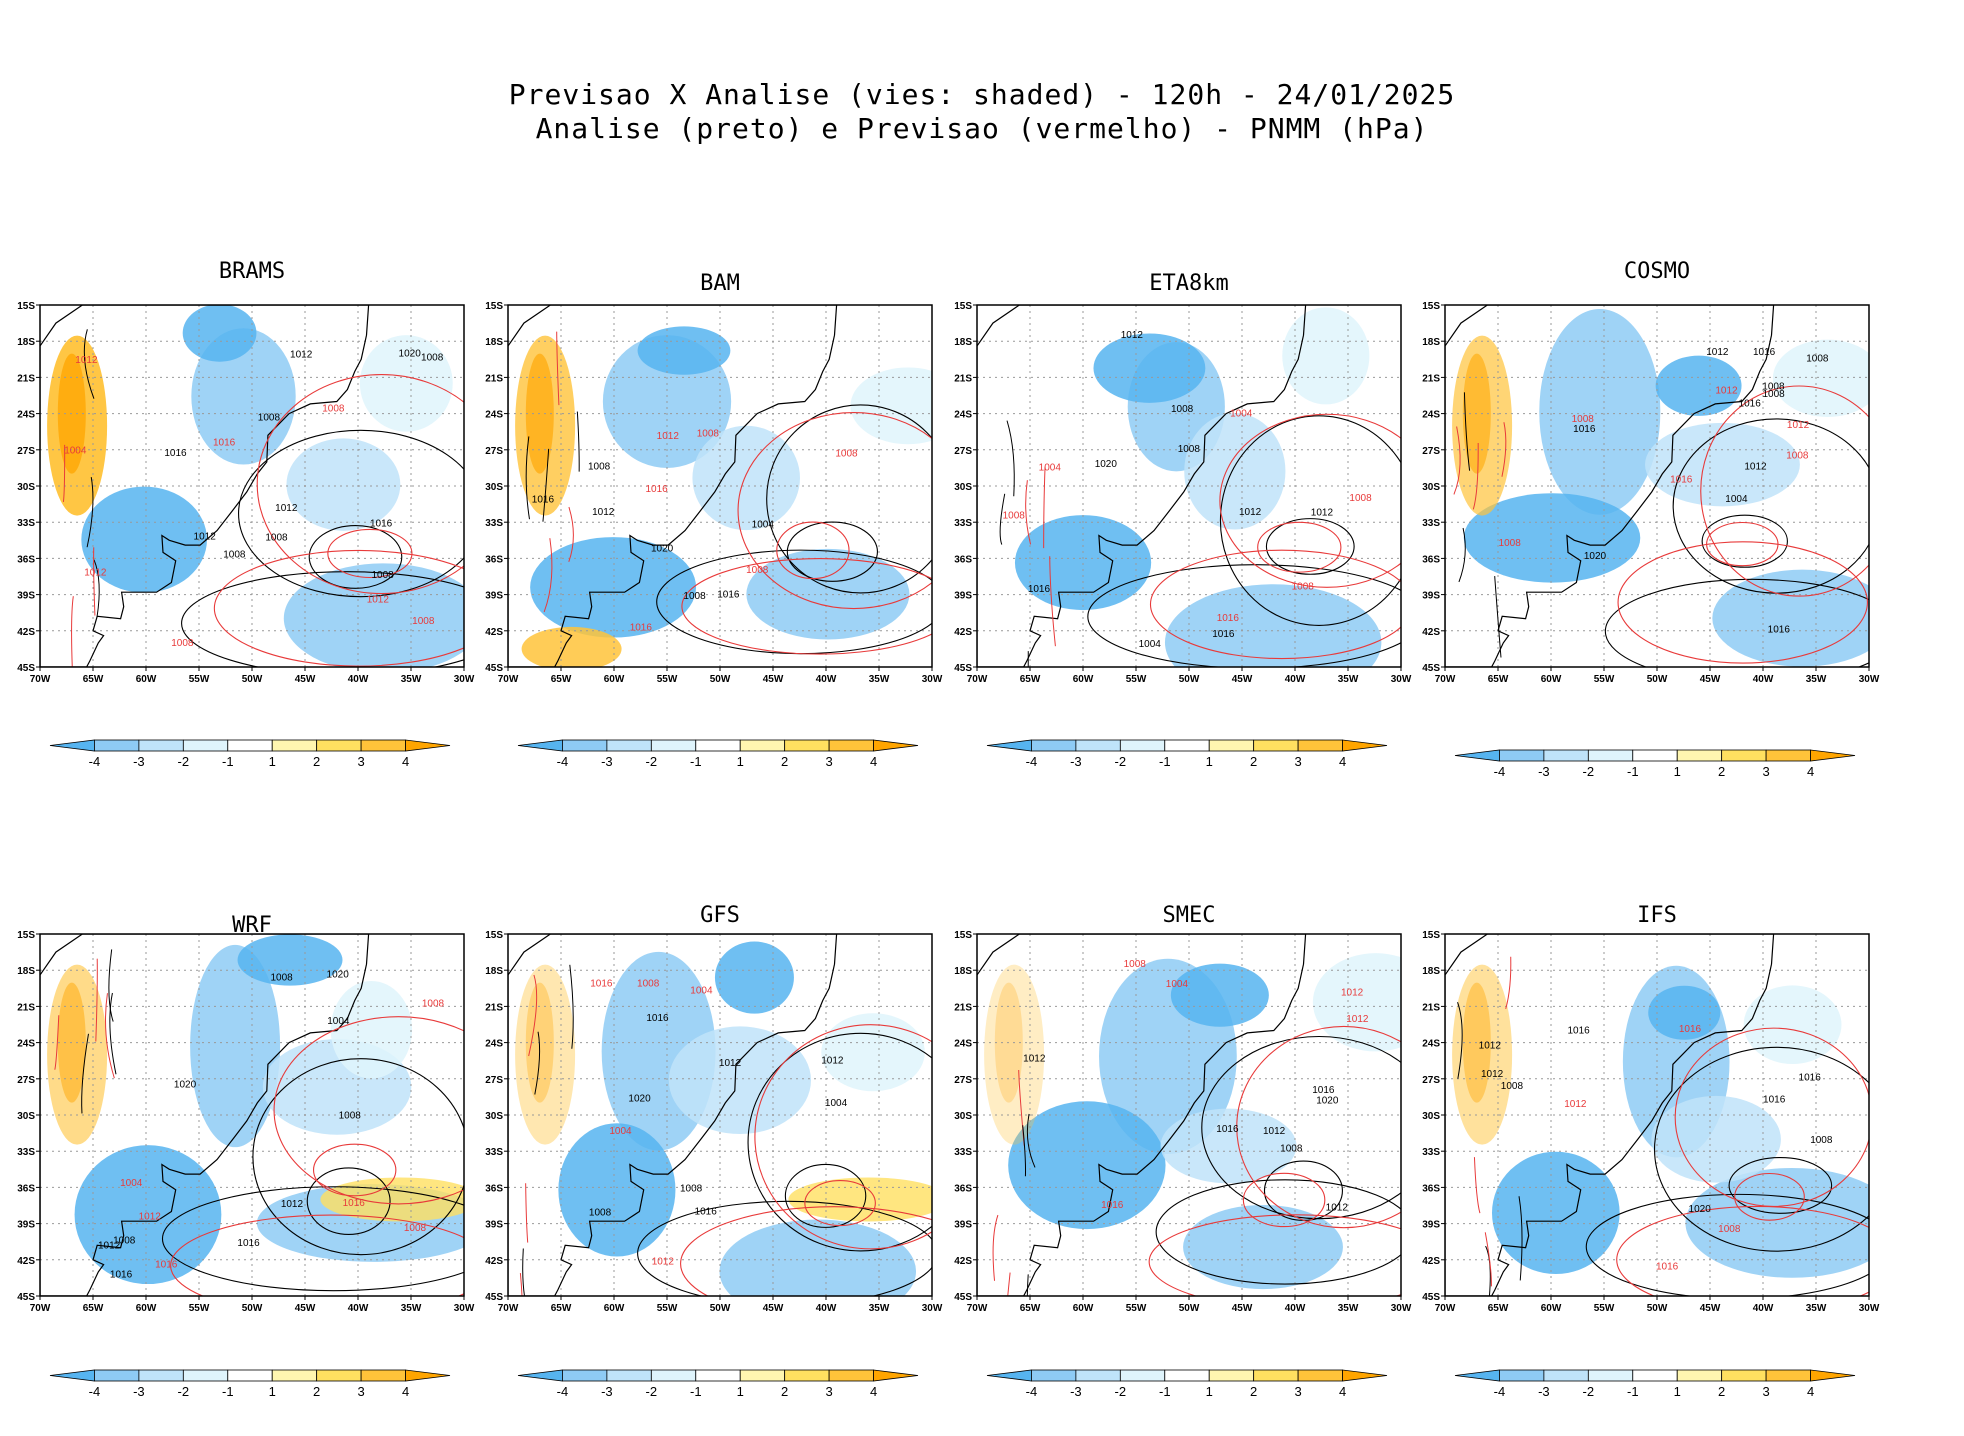  What do you see at coordinates (205, 1115) in the screenshot?
I see `coastline` at bounding box center [205, 1115].